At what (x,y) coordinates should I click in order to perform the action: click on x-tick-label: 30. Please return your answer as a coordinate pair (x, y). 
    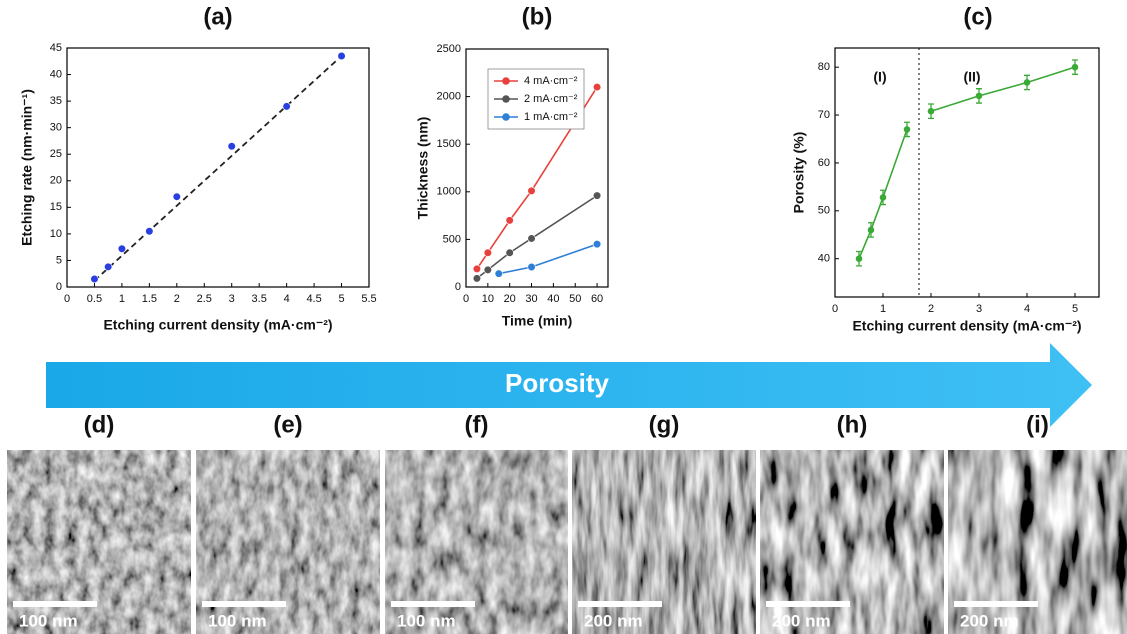
    Looking at the image, I should click on (531, 299).